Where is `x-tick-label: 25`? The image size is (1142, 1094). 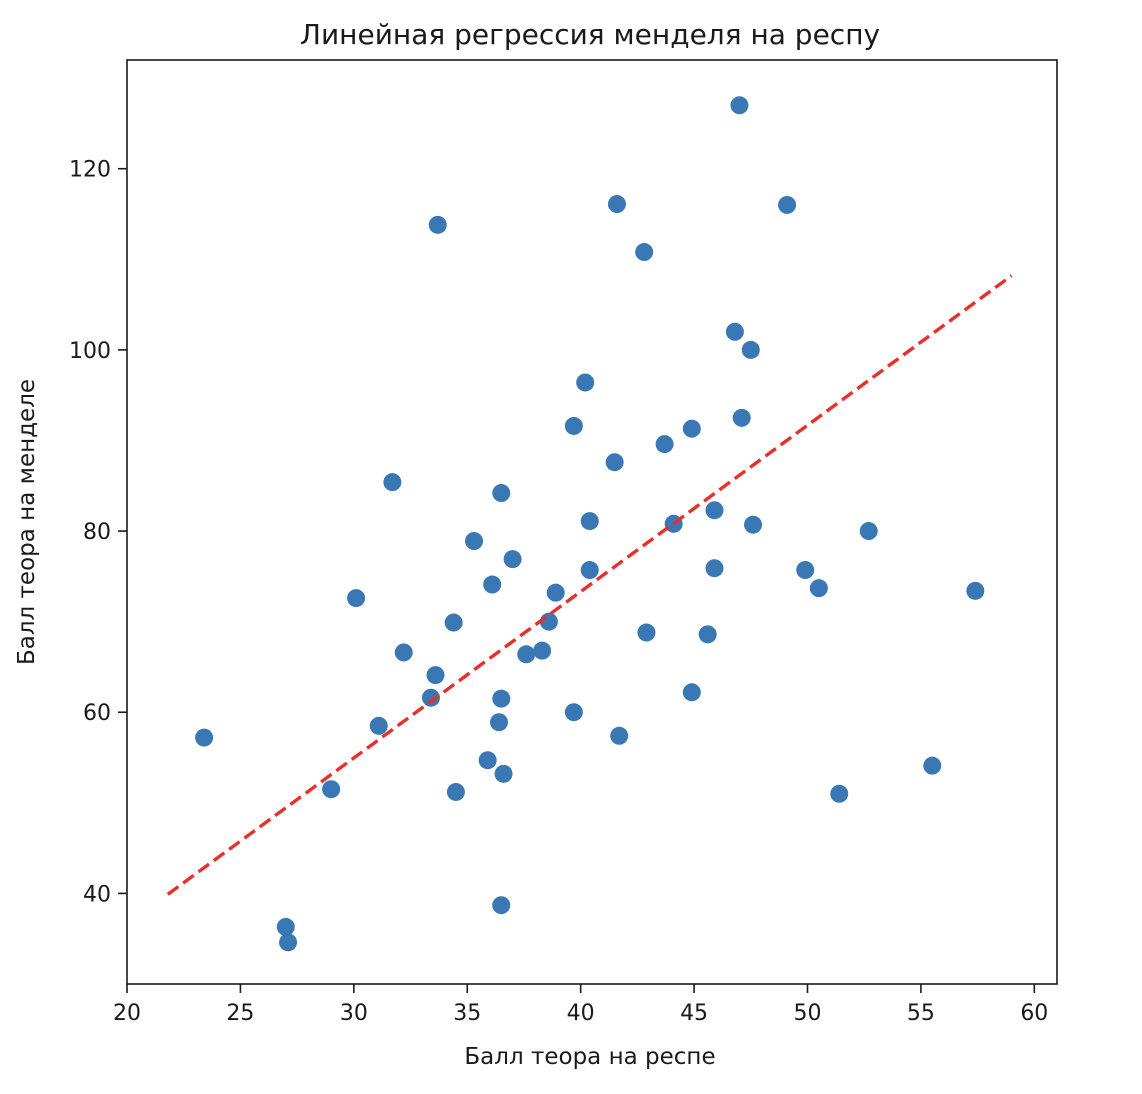 x-tick-label: 25 is located at coordinates (240, 1013).